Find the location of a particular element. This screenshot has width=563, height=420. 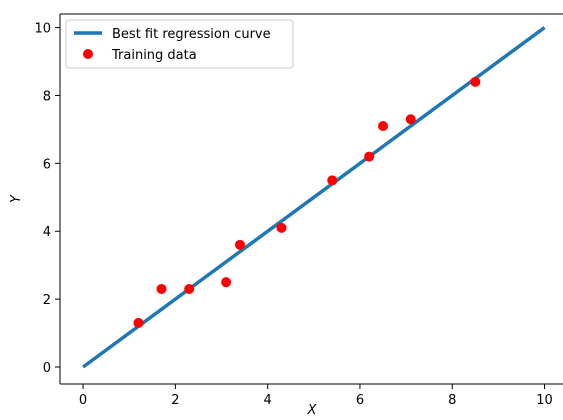

y-tick-label: 6 is located at coordinates (47, 164).